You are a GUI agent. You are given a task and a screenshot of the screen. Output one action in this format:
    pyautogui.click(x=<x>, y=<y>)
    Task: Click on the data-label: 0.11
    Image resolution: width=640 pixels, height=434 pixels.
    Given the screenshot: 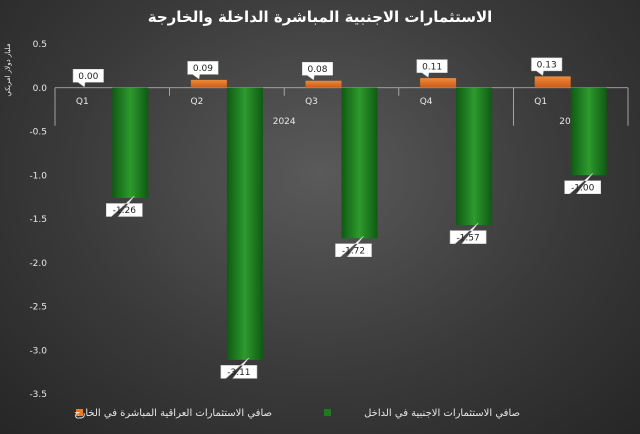 What is the action you would take?
    pyautogui.click(x=432, y=68)
    